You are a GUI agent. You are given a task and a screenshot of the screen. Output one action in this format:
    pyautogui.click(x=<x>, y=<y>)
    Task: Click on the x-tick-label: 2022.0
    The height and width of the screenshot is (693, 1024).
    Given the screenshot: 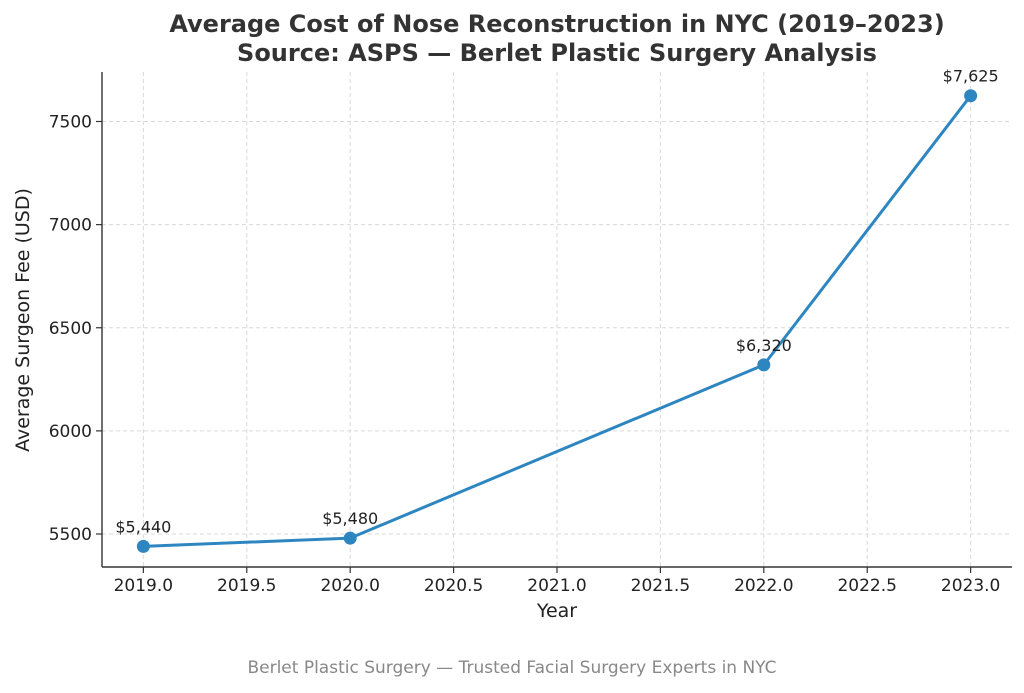 What is the action you would take?
    pyautogui.click(x=763, y=586)
    